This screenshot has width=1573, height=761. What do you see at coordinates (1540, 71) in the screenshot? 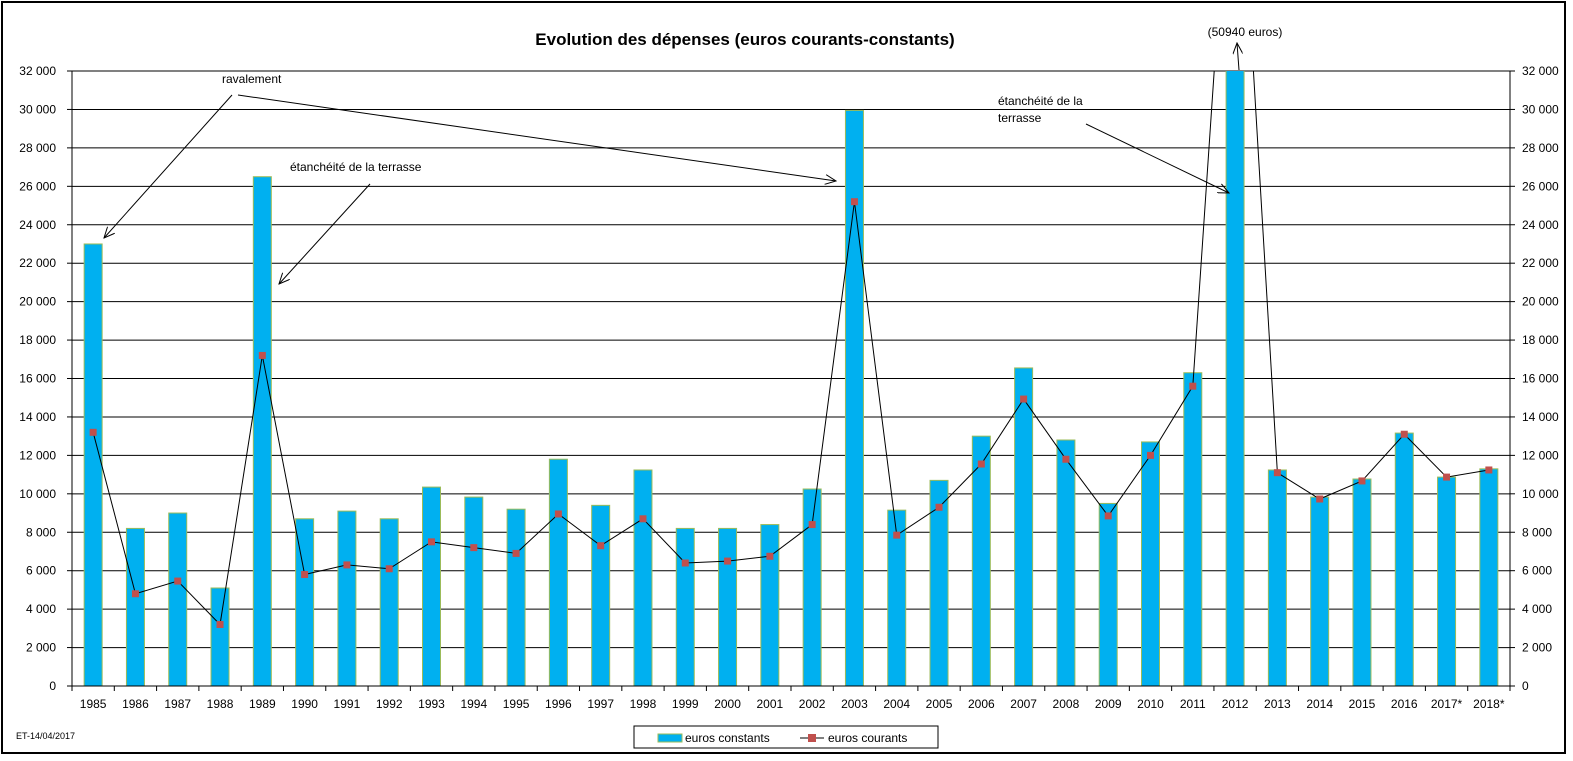
I see `y2-tick-label: 32 000` at bounding box center [1540, 71].